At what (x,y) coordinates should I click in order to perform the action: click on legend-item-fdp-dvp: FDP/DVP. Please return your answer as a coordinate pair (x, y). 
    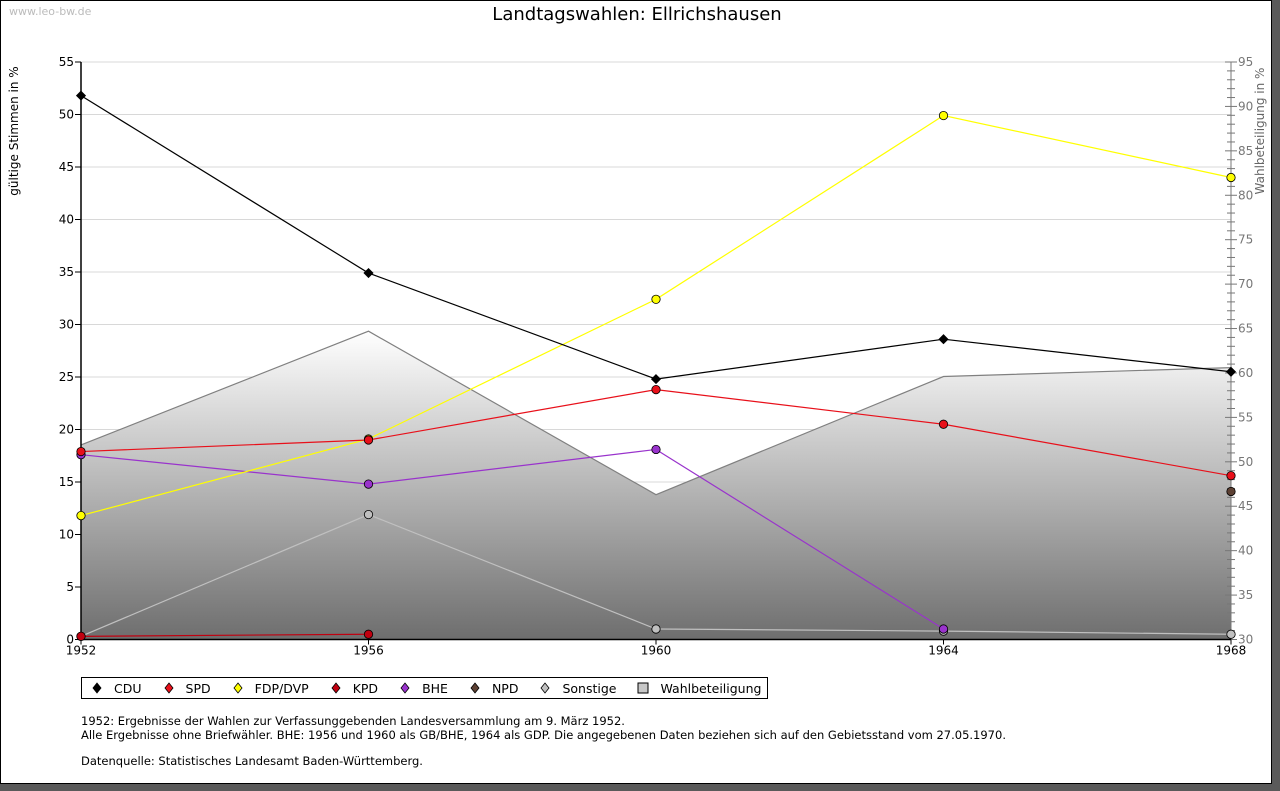
    Looking at the image, I should click on (270, 688).